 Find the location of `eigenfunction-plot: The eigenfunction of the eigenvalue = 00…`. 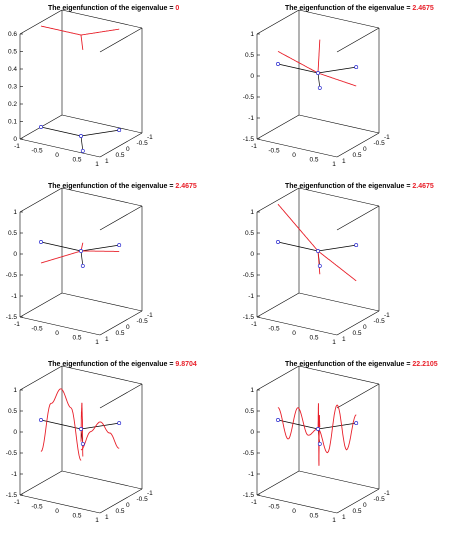

eigenfunction-plot: The eigenfunction of the eigenvalue = 00… is located at coordinates (93, 86).